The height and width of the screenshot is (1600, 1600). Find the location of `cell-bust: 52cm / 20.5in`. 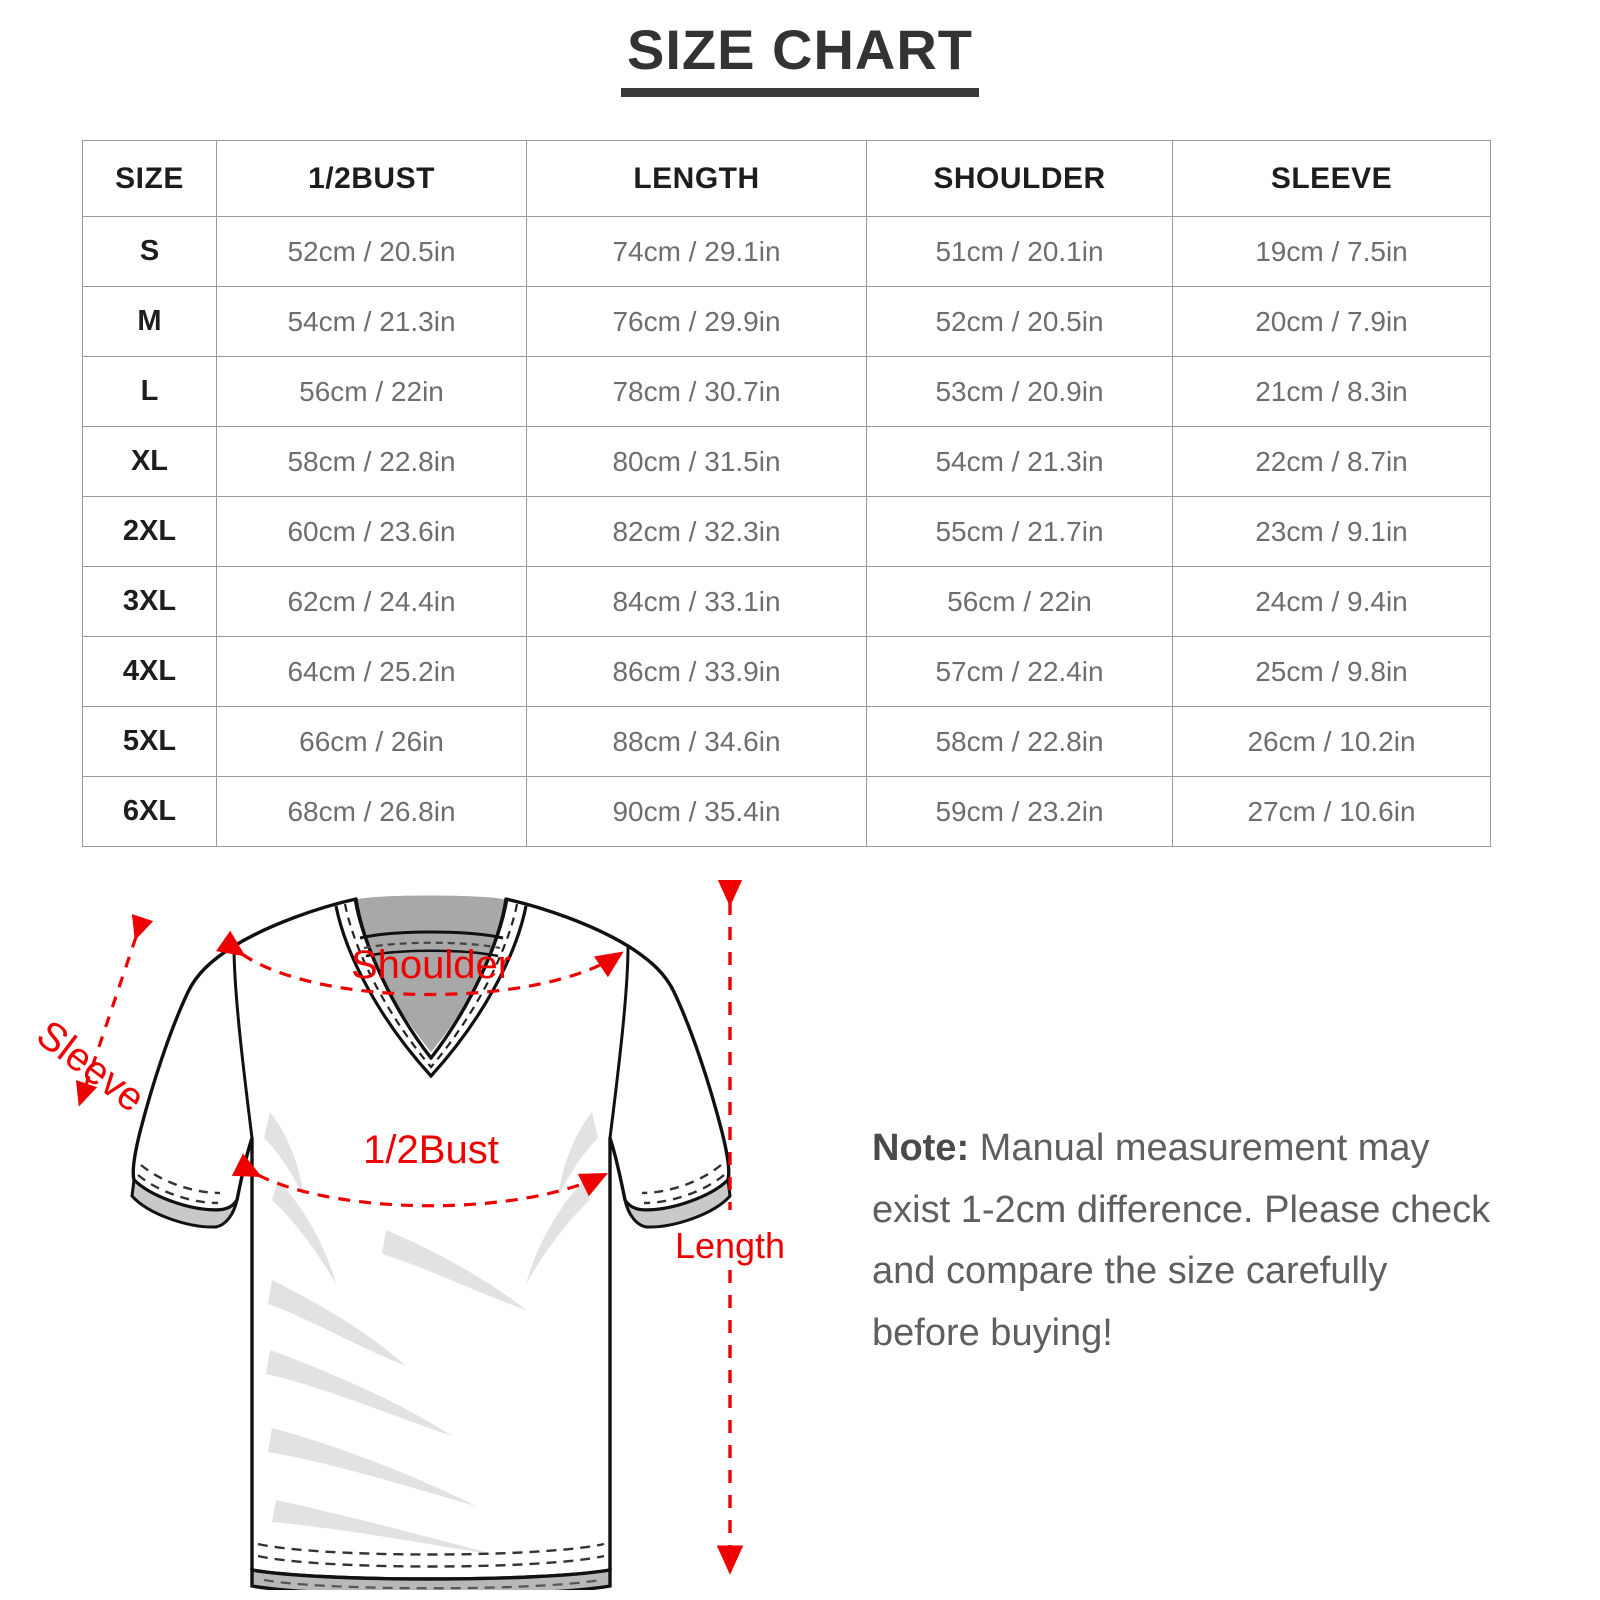

cell-bust: 52cm / 20.5in is located at coordinates (371, 251).